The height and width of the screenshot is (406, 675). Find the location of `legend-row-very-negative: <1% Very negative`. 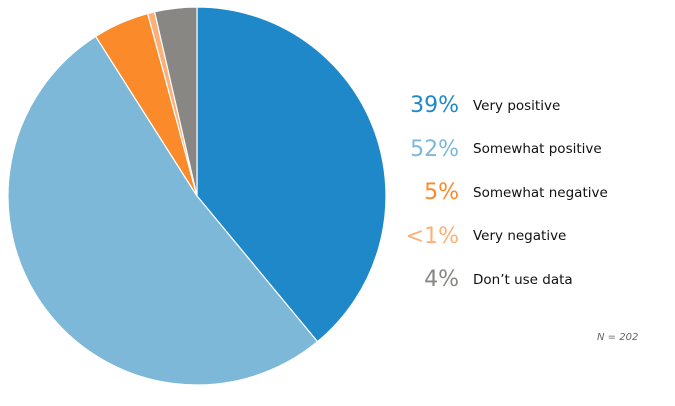

legend-row-very-negative: <1% Very negative is located at coordinates (528, 237).